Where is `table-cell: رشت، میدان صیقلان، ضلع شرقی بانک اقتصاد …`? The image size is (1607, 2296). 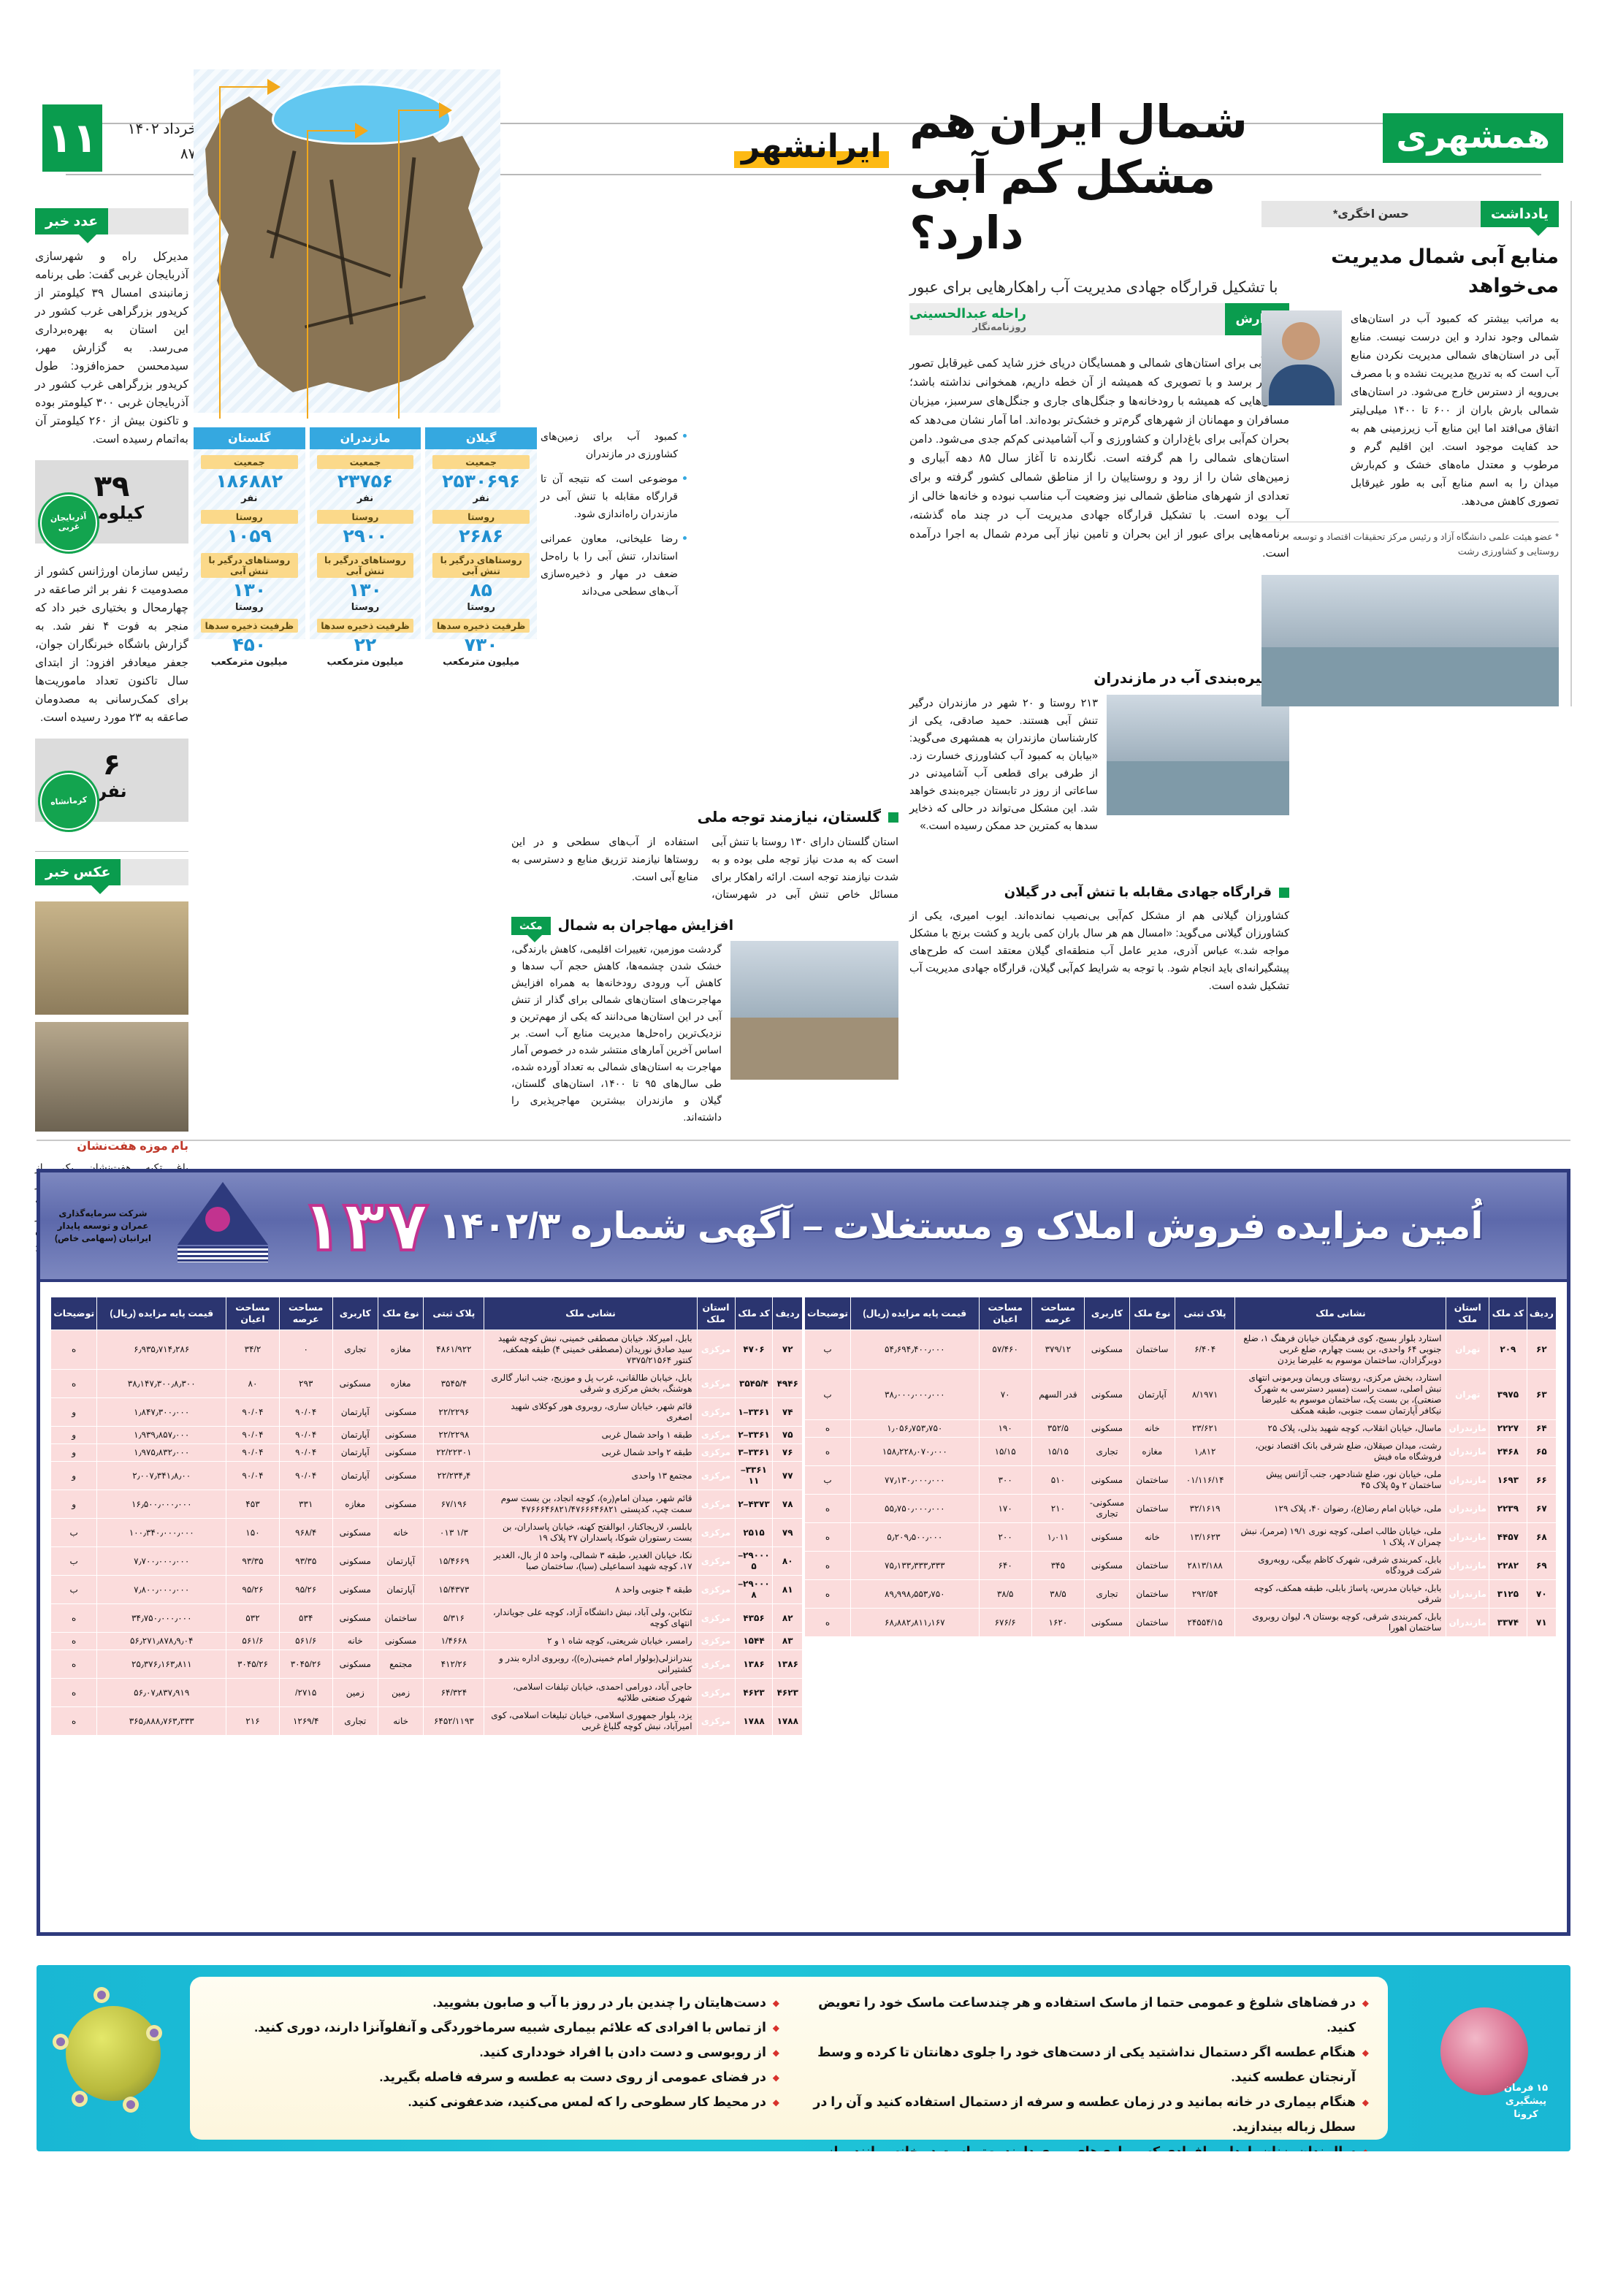
table-cell: رشت، میدان صیقلان، ضلع شرقی بانک اقتصاد … is located at coordinates (1340, 1451).